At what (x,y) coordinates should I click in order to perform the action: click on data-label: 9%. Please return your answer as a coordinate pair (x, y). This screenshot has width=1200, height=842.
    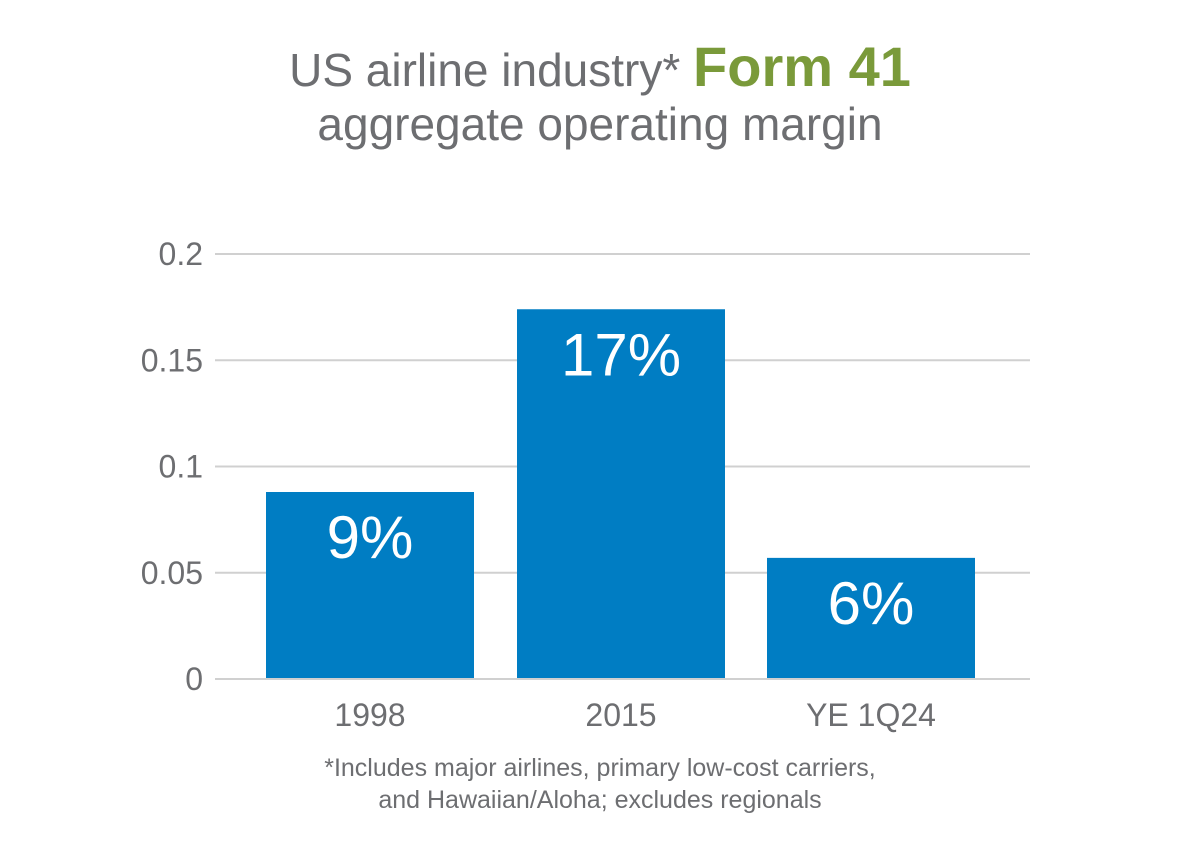
    Looking at the image, I should click on (370, 537).